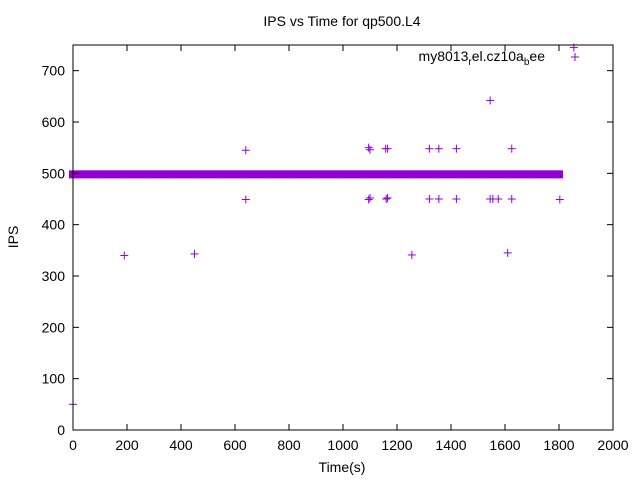 This screenshot has height=485, width=640. I want to click on y-tick: 700, so click(327, 71).